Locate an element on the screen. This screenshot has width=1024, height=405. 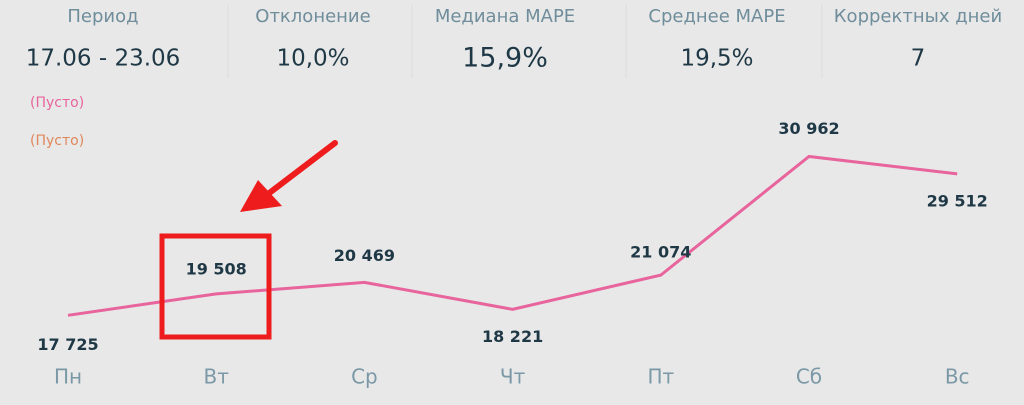
kpi-label: Период is located at coordinates (102, 16).